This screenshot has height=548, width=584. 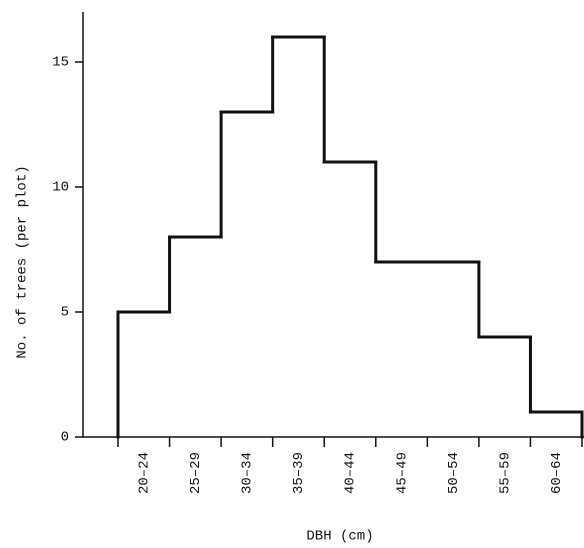 What do you see at coordinates (299, 473) in the screenshot?
I see `x-tick-label: 35–39` at bounding box center [299, 473].